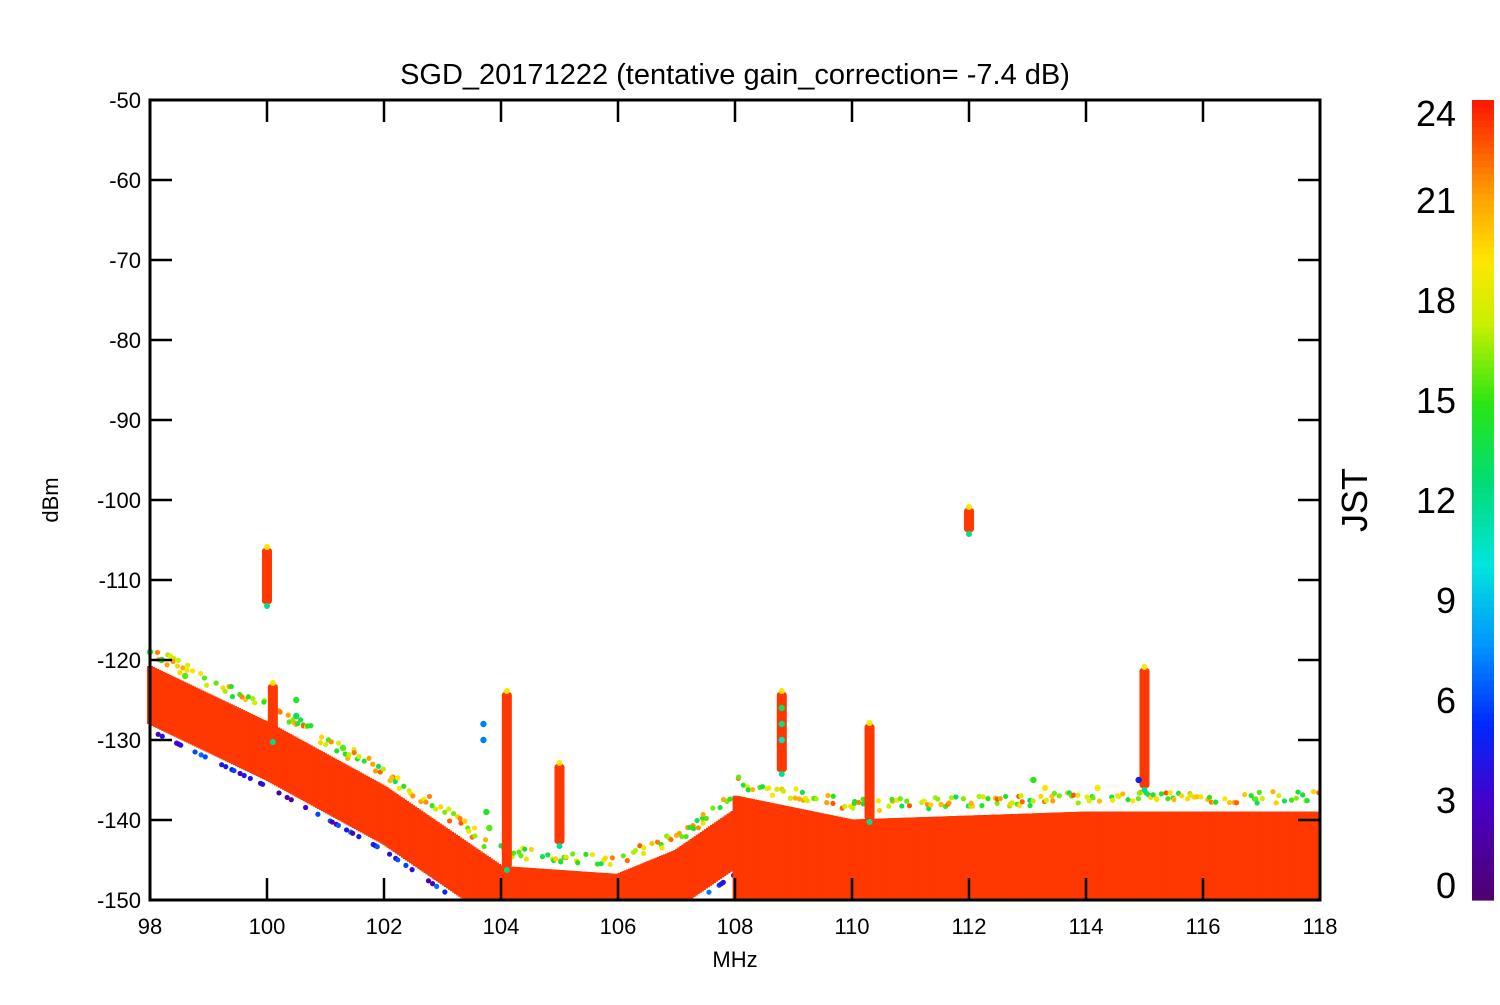 The image size is (1500, 1005). Describe the element at coordinates (968, 926) in the screenshot. I see `x-tick-label: 112` at that location.